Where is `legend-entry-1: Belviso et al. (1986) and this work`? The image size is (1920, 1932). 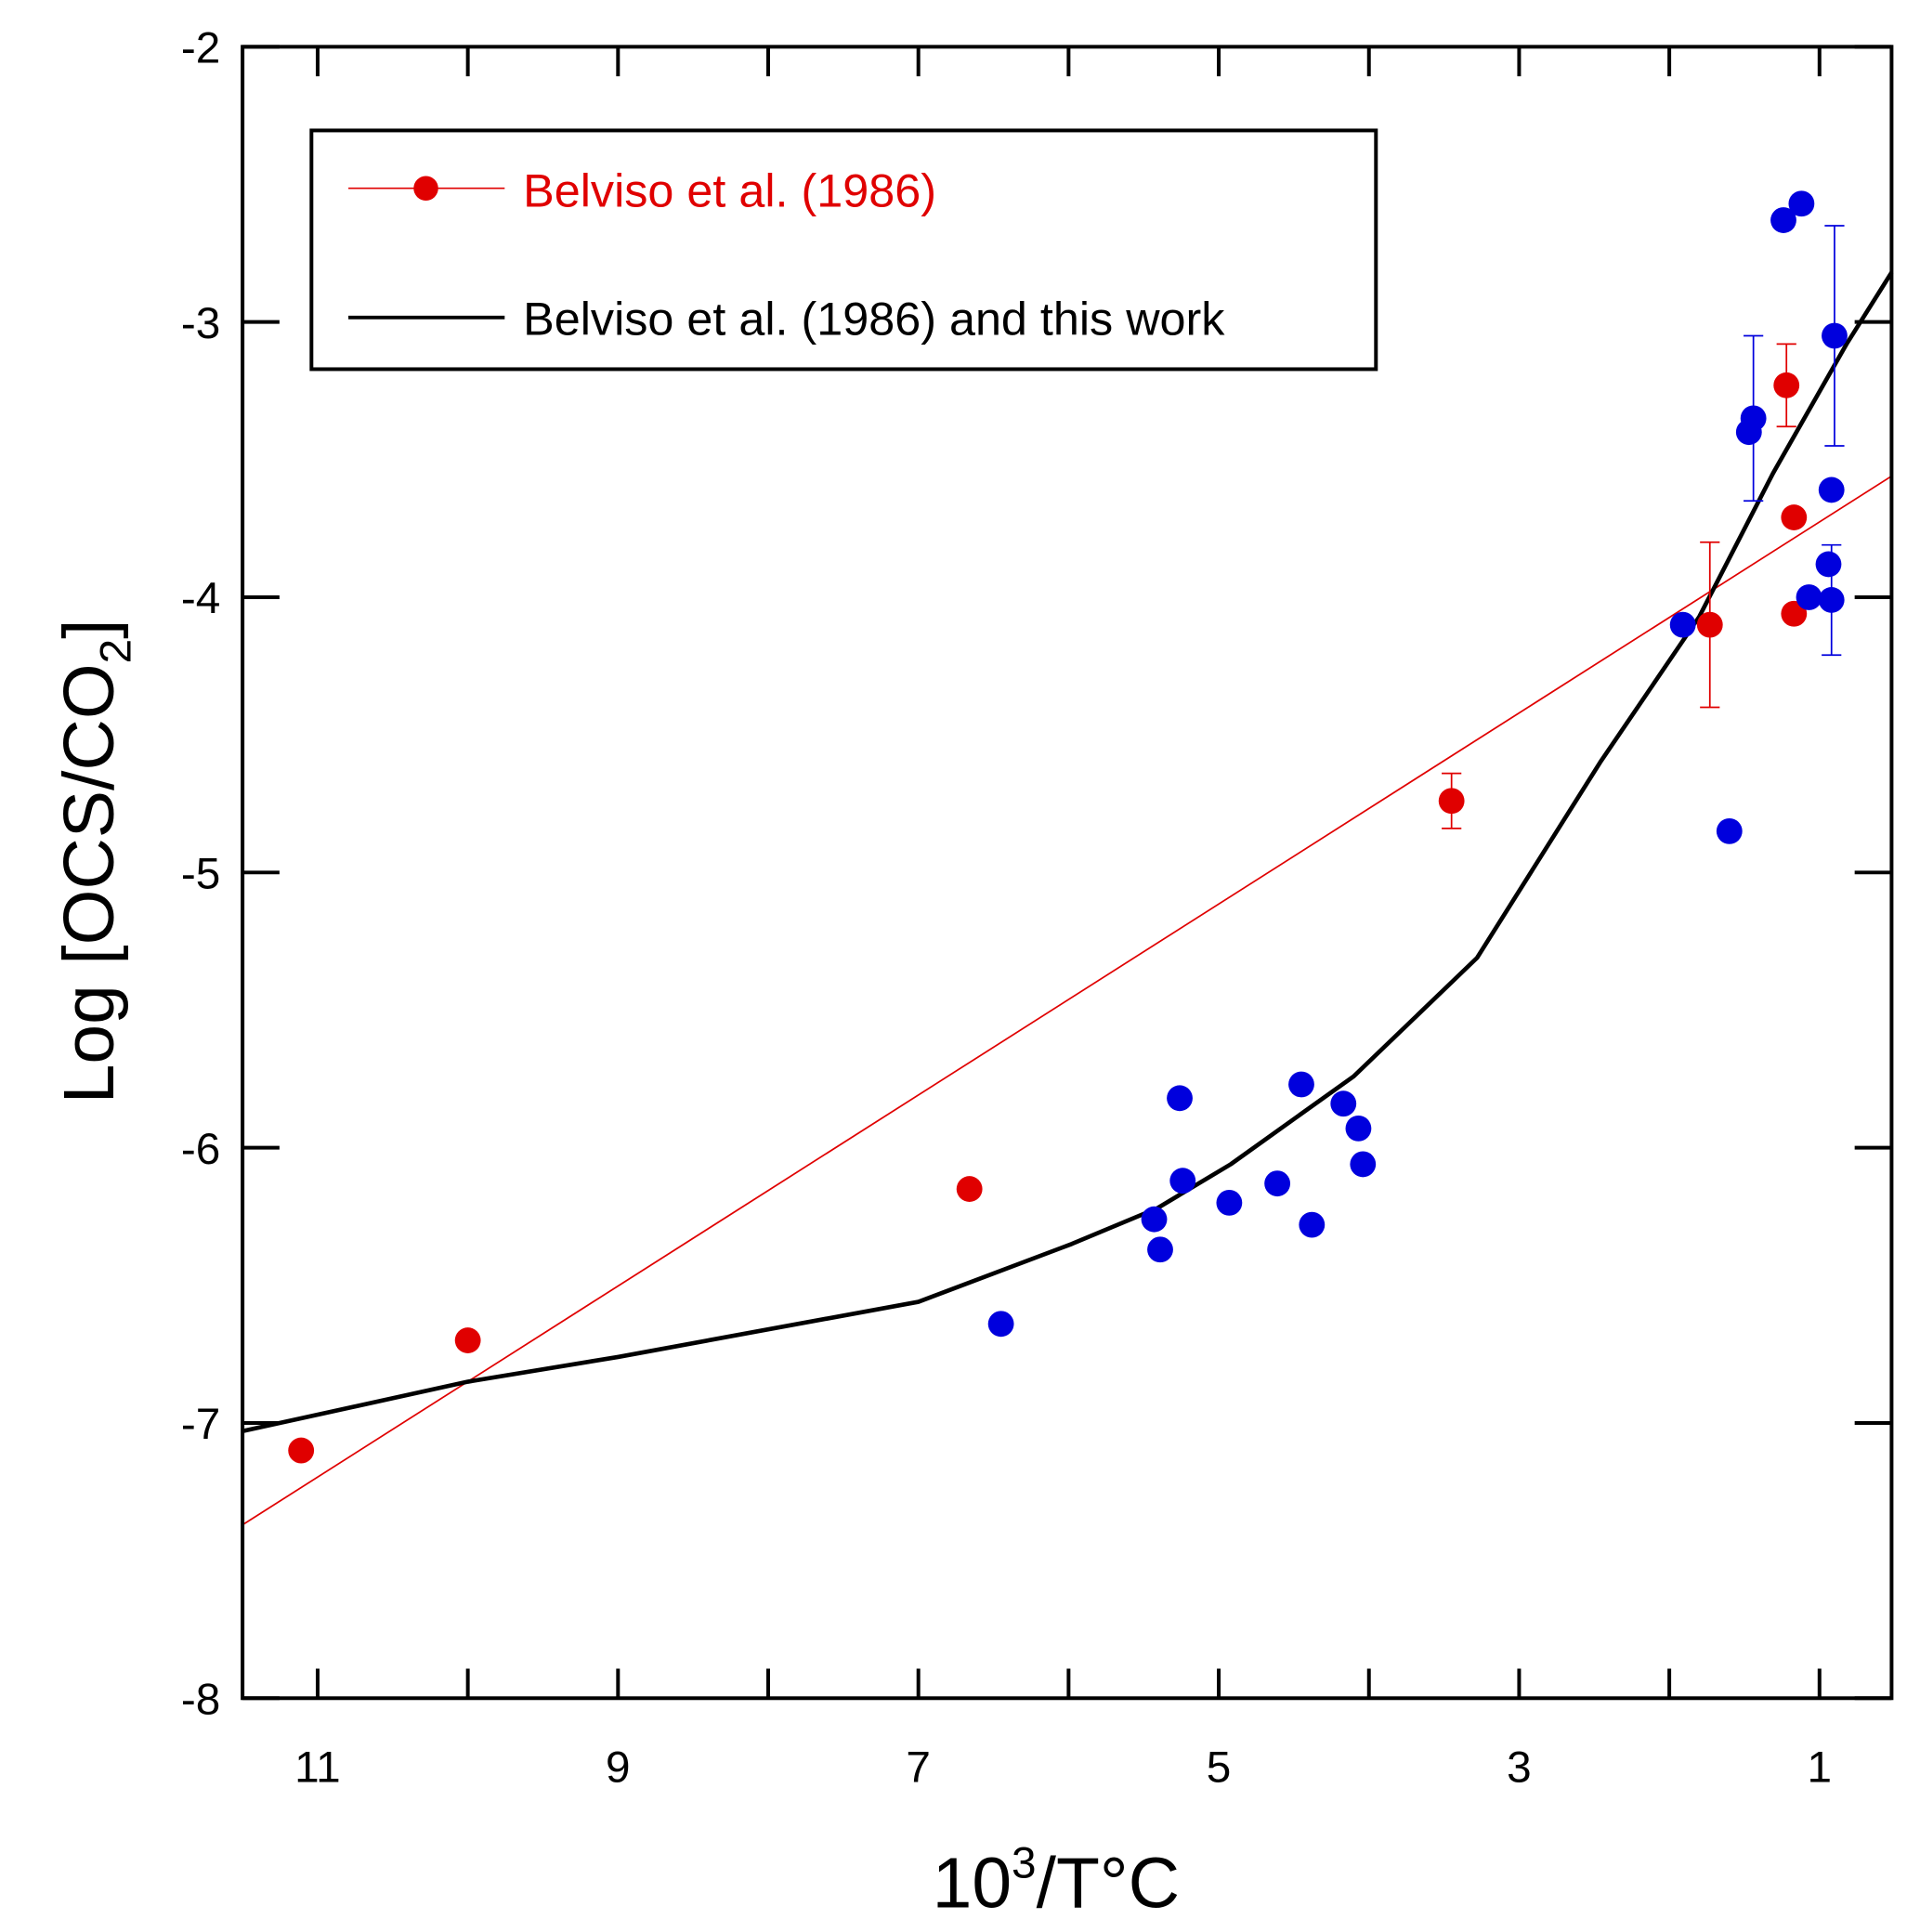
legend-entry-1: Belviso et al. (1986) and this work is located at coordinates (874, 318).